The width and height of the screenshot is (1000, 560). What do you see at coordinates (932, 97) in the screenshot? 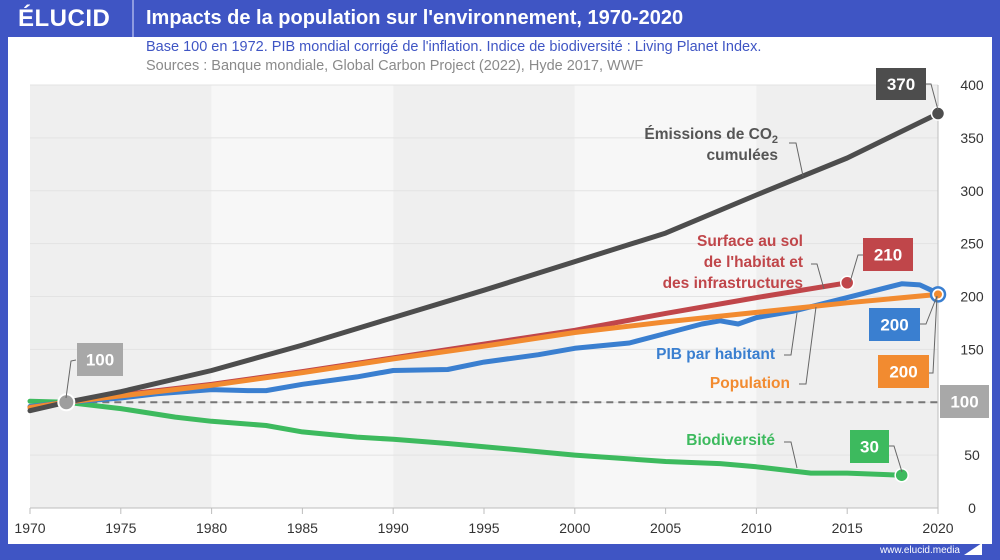
I see `co2-end-leader` at bounding box center [932, 97].